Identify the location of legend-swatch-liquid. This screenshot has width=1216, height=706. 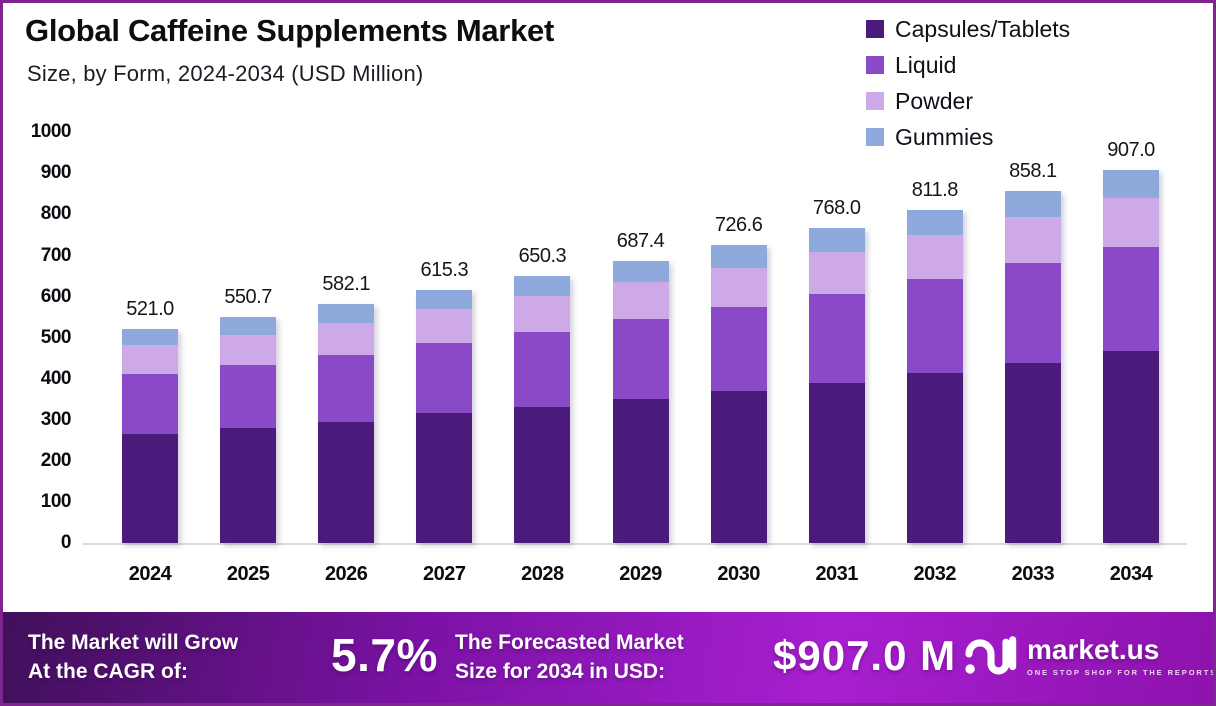
(875, 65).